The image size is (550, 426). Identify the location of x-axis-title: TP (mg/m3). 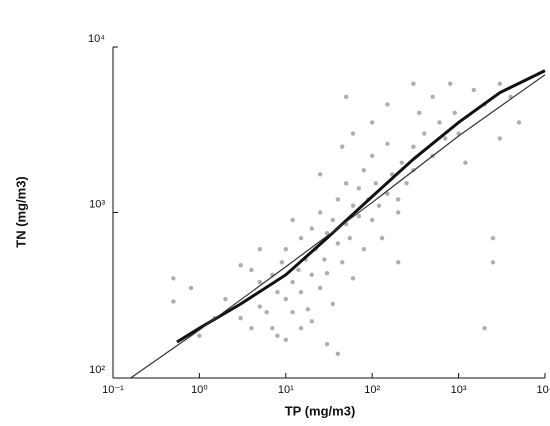
(320, 410).